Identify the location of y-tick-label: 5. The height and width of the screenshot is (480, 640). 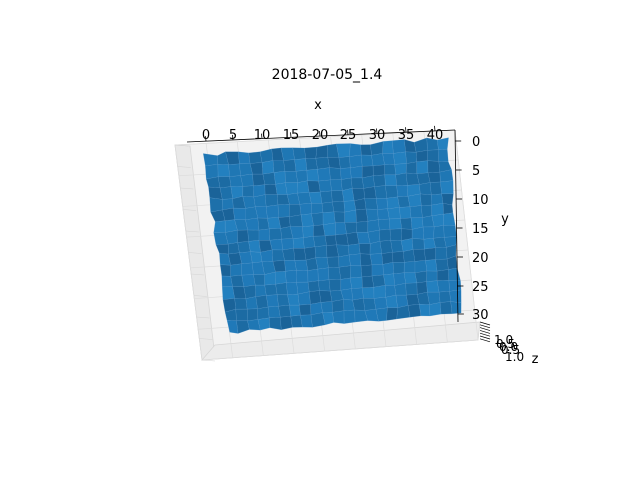
(476, 171).